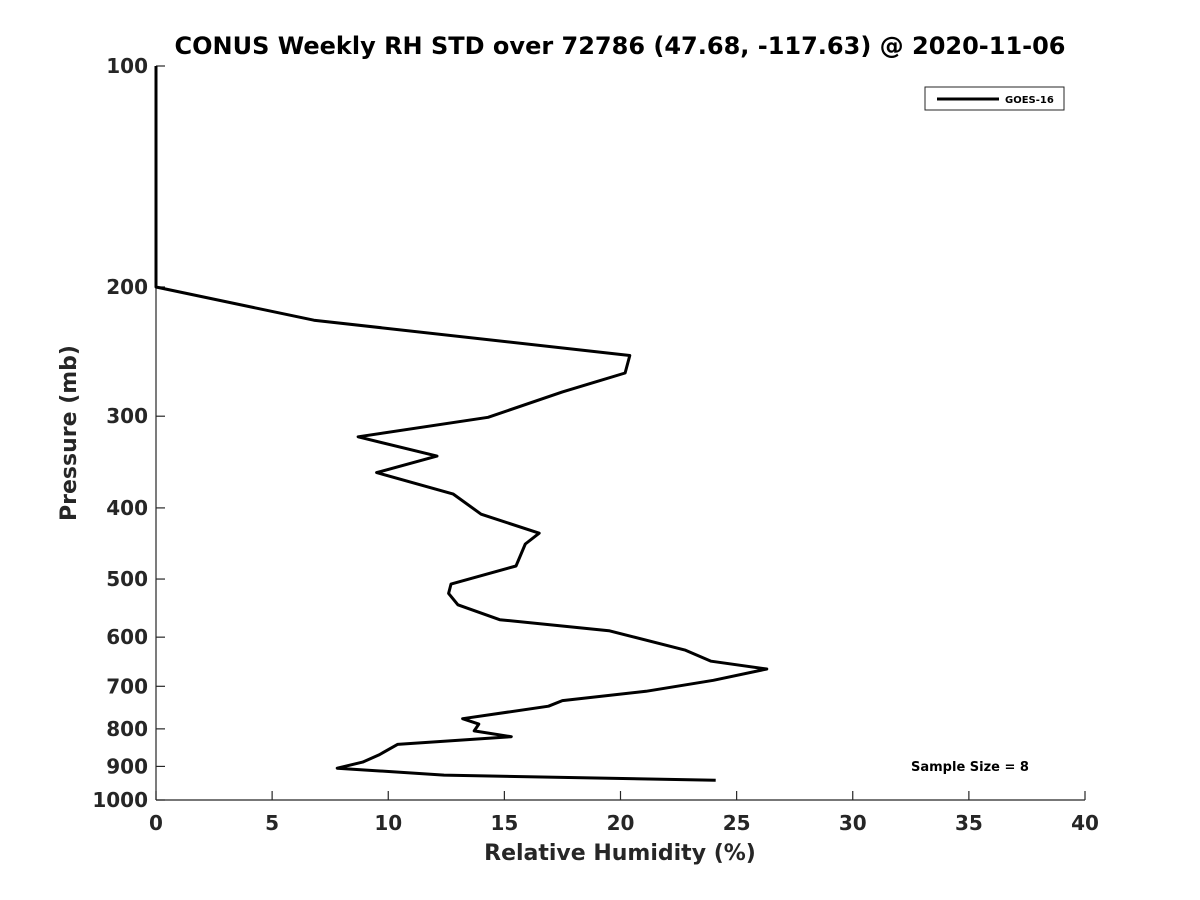  What do you see at coordinates (127, 579) in the screenshot?
I see `y-tick-label: 500` at bounding box center [127, 579].